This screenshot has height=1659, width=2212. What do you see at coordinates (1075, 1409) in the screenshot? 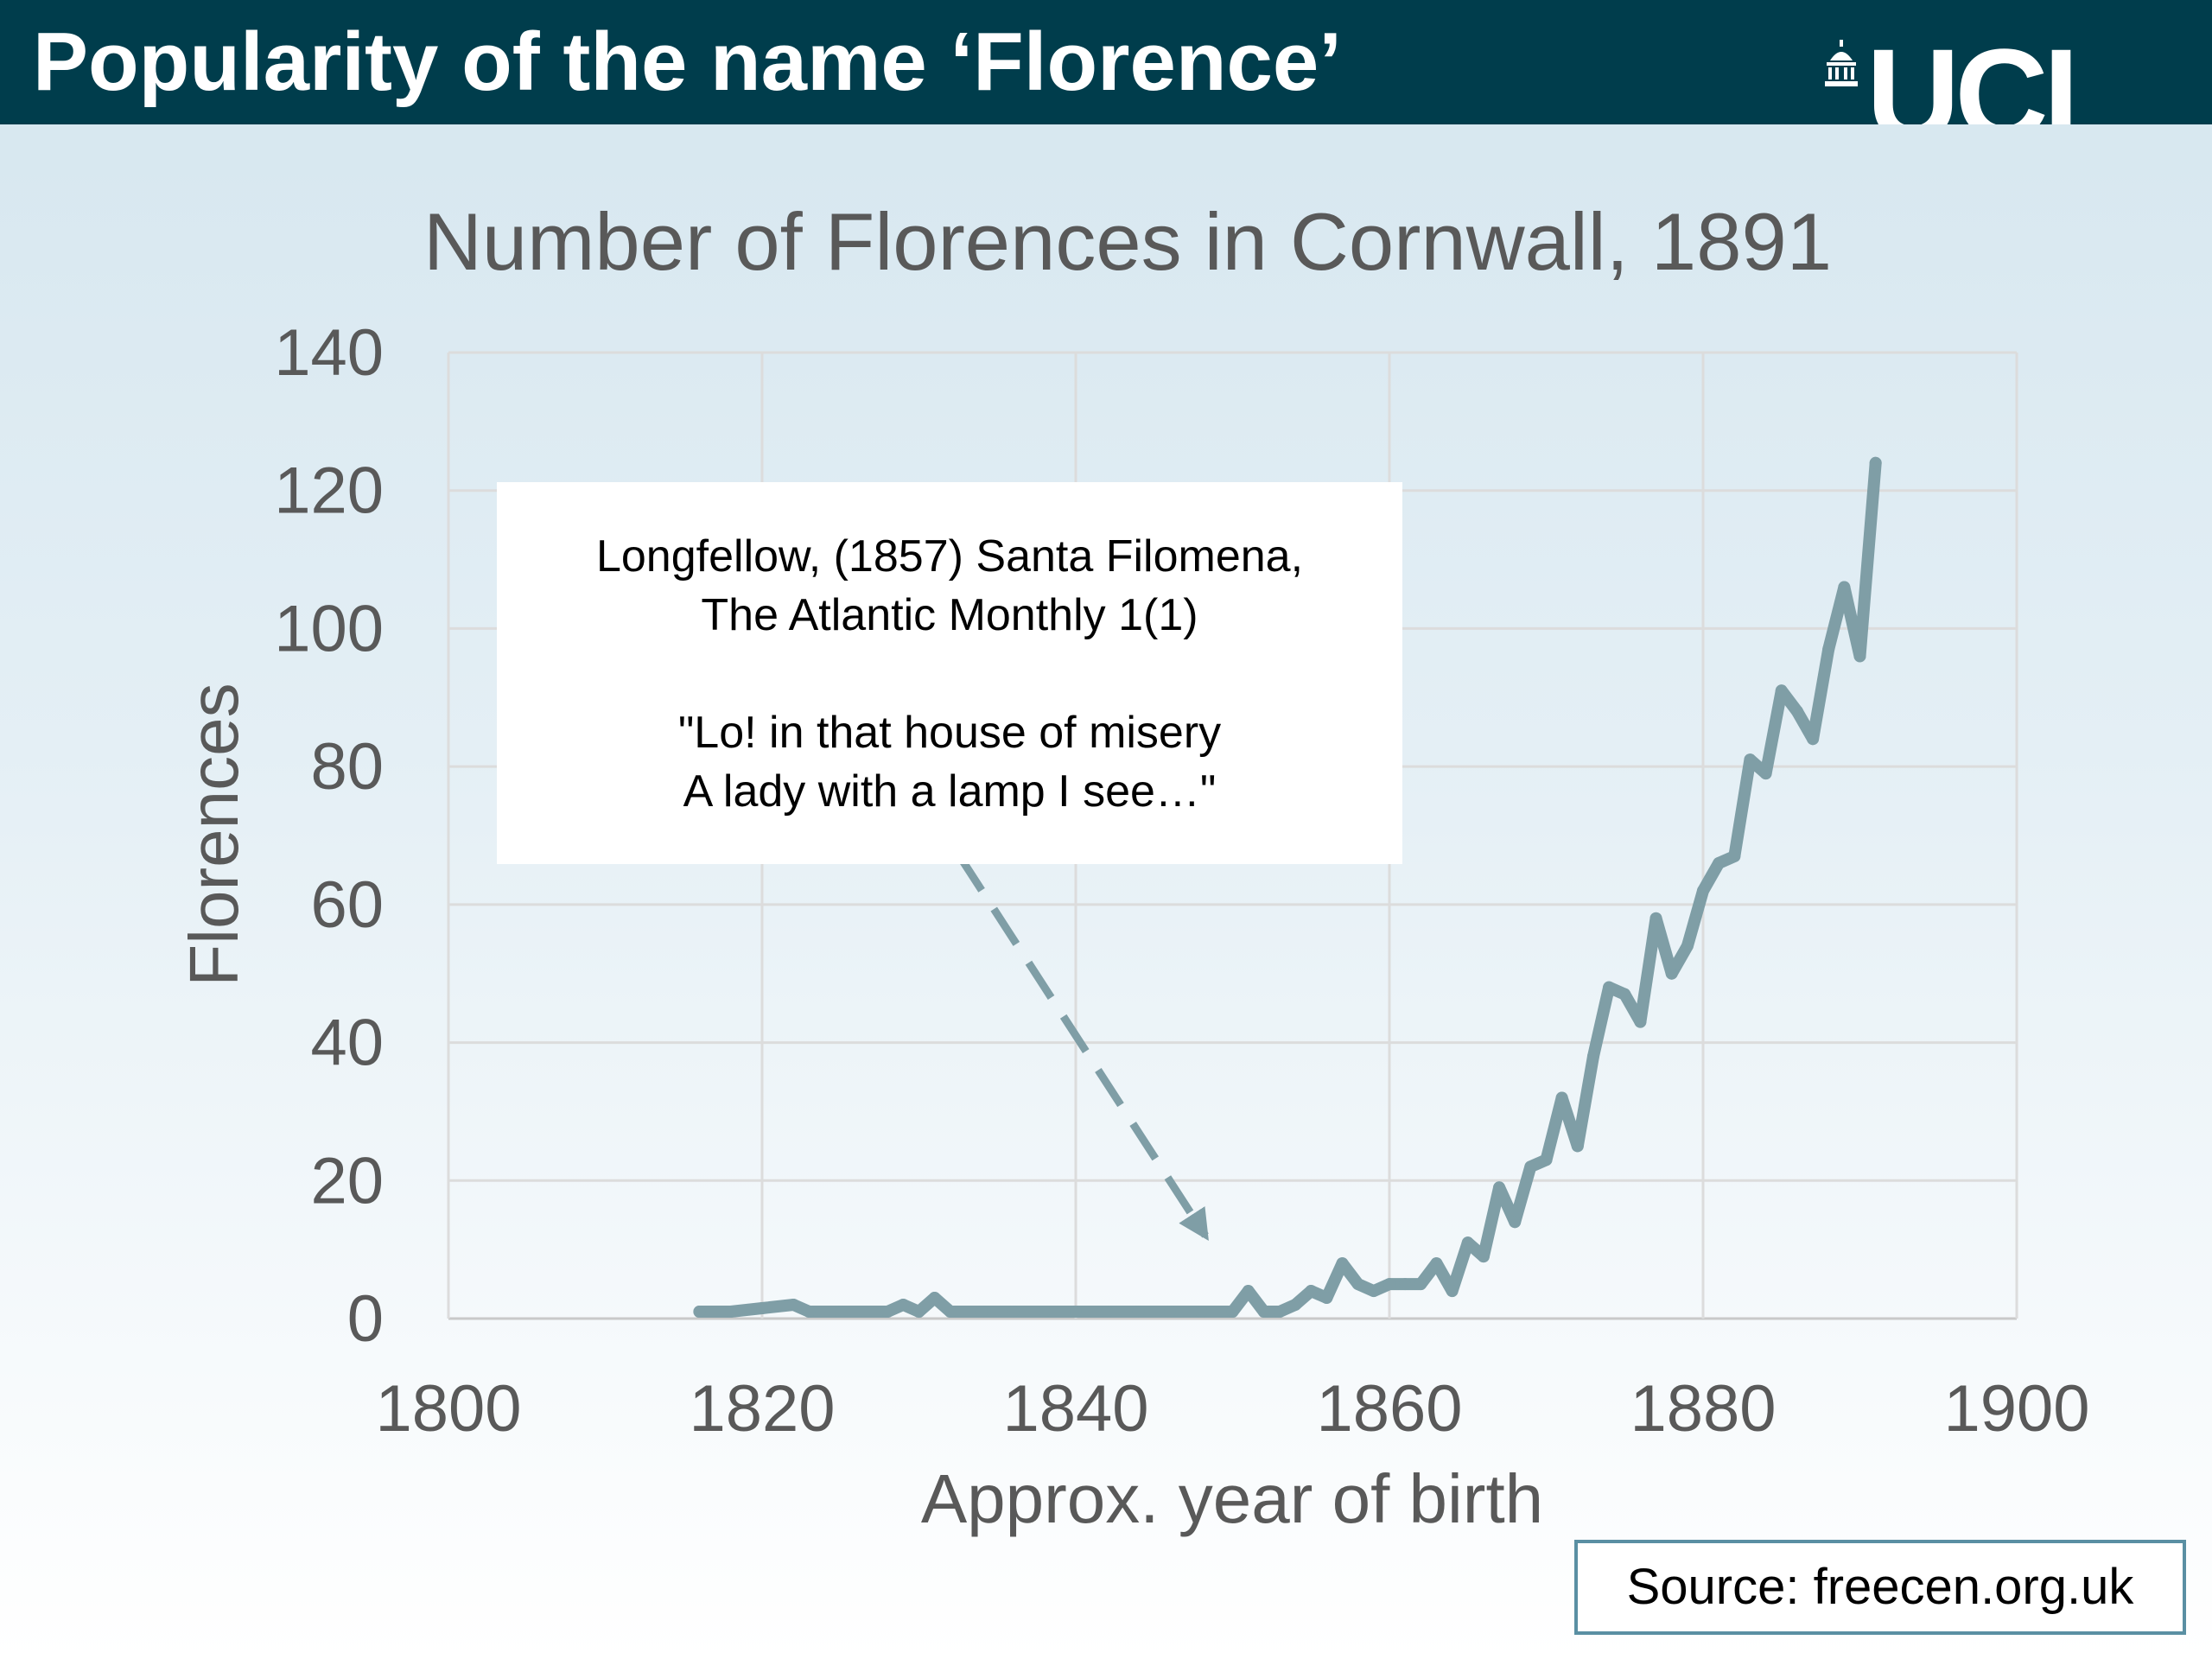
I see `x-tick-label: 1840` at bounding box center [1075, 1409].